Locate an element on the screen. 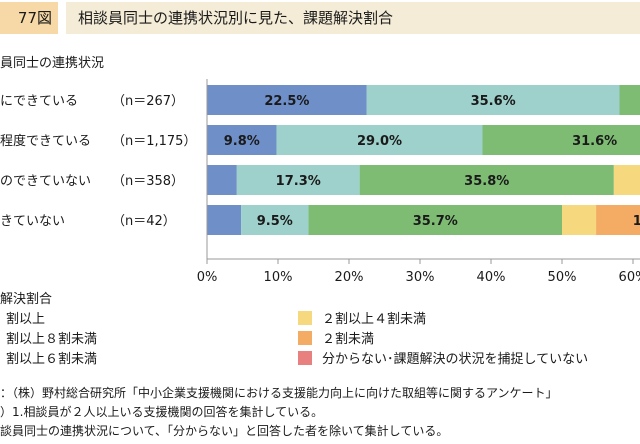 The width and height of the screenshot is (640, 444). data-label: 9.8% is located at coordinates (242, 141).